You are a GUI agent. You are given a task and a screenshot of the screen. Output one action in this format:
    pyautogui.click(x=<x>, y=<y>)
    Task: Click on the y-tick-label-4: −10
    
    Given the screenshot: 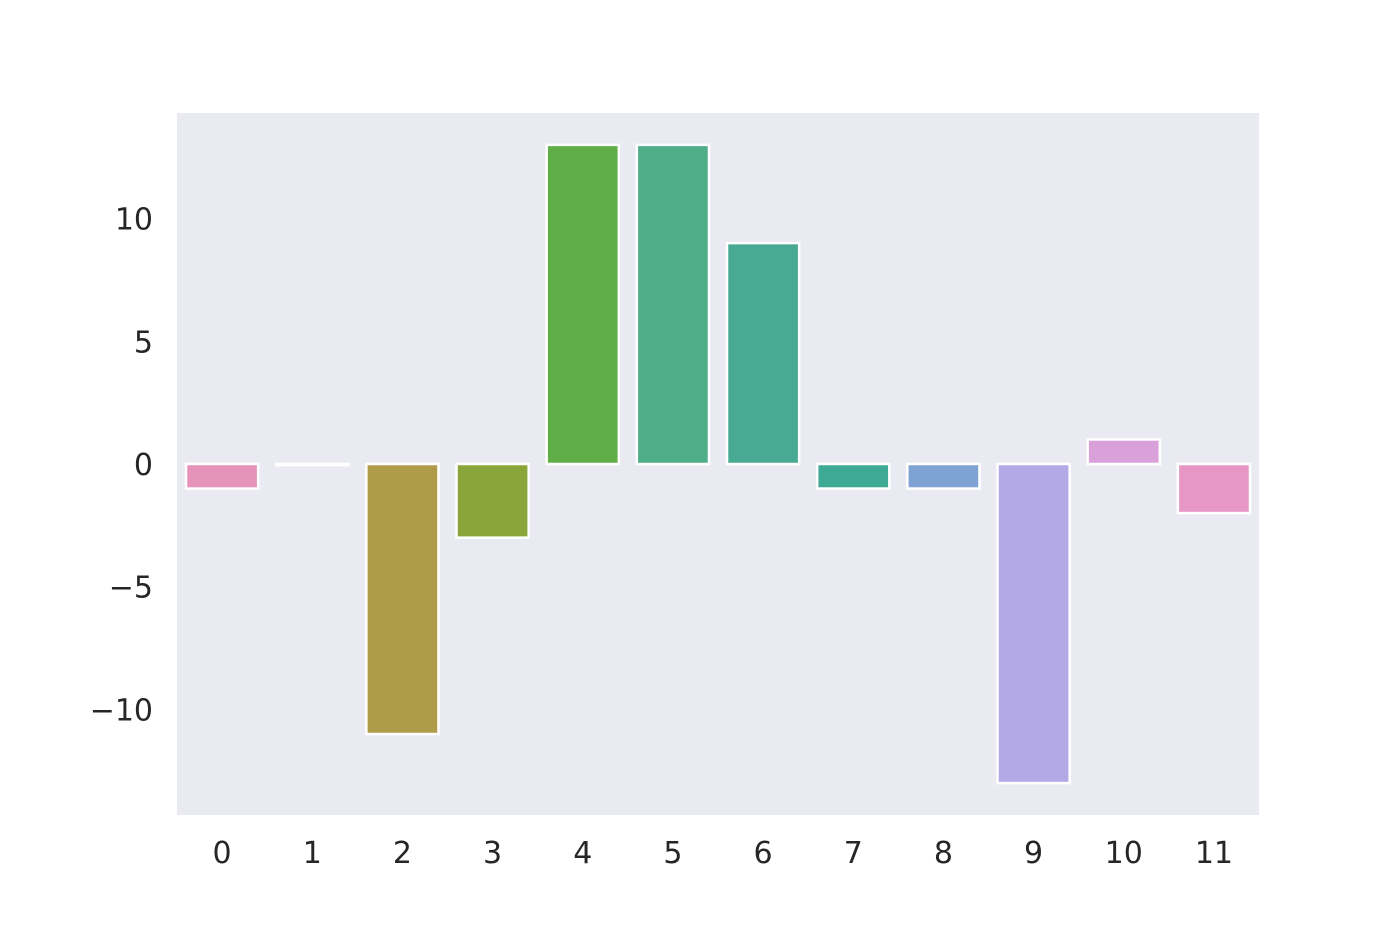 What is the action you would take?
    pyautogui.click(x=121, y=710)
    